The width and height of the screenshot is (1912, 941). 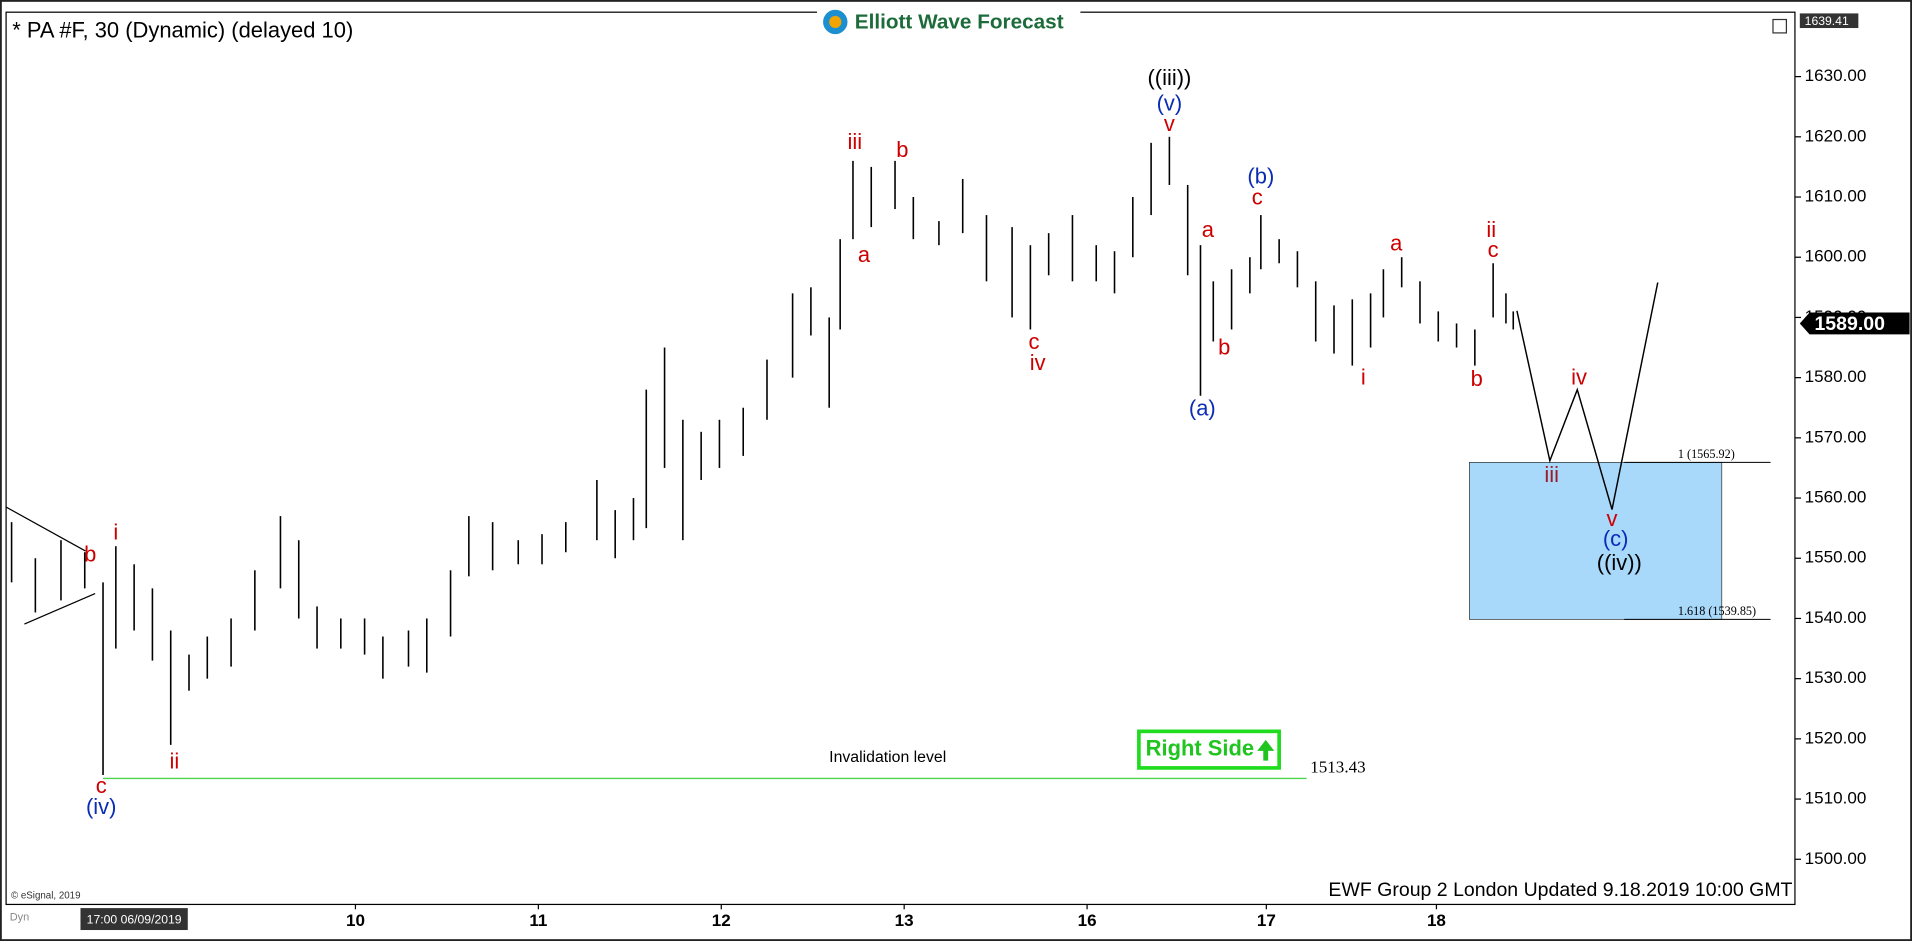 What do you see at coordinates (1836, 135) in the screenshot?
I see `y-tick-label: 1620.00` at bounding box center [1836, 135].